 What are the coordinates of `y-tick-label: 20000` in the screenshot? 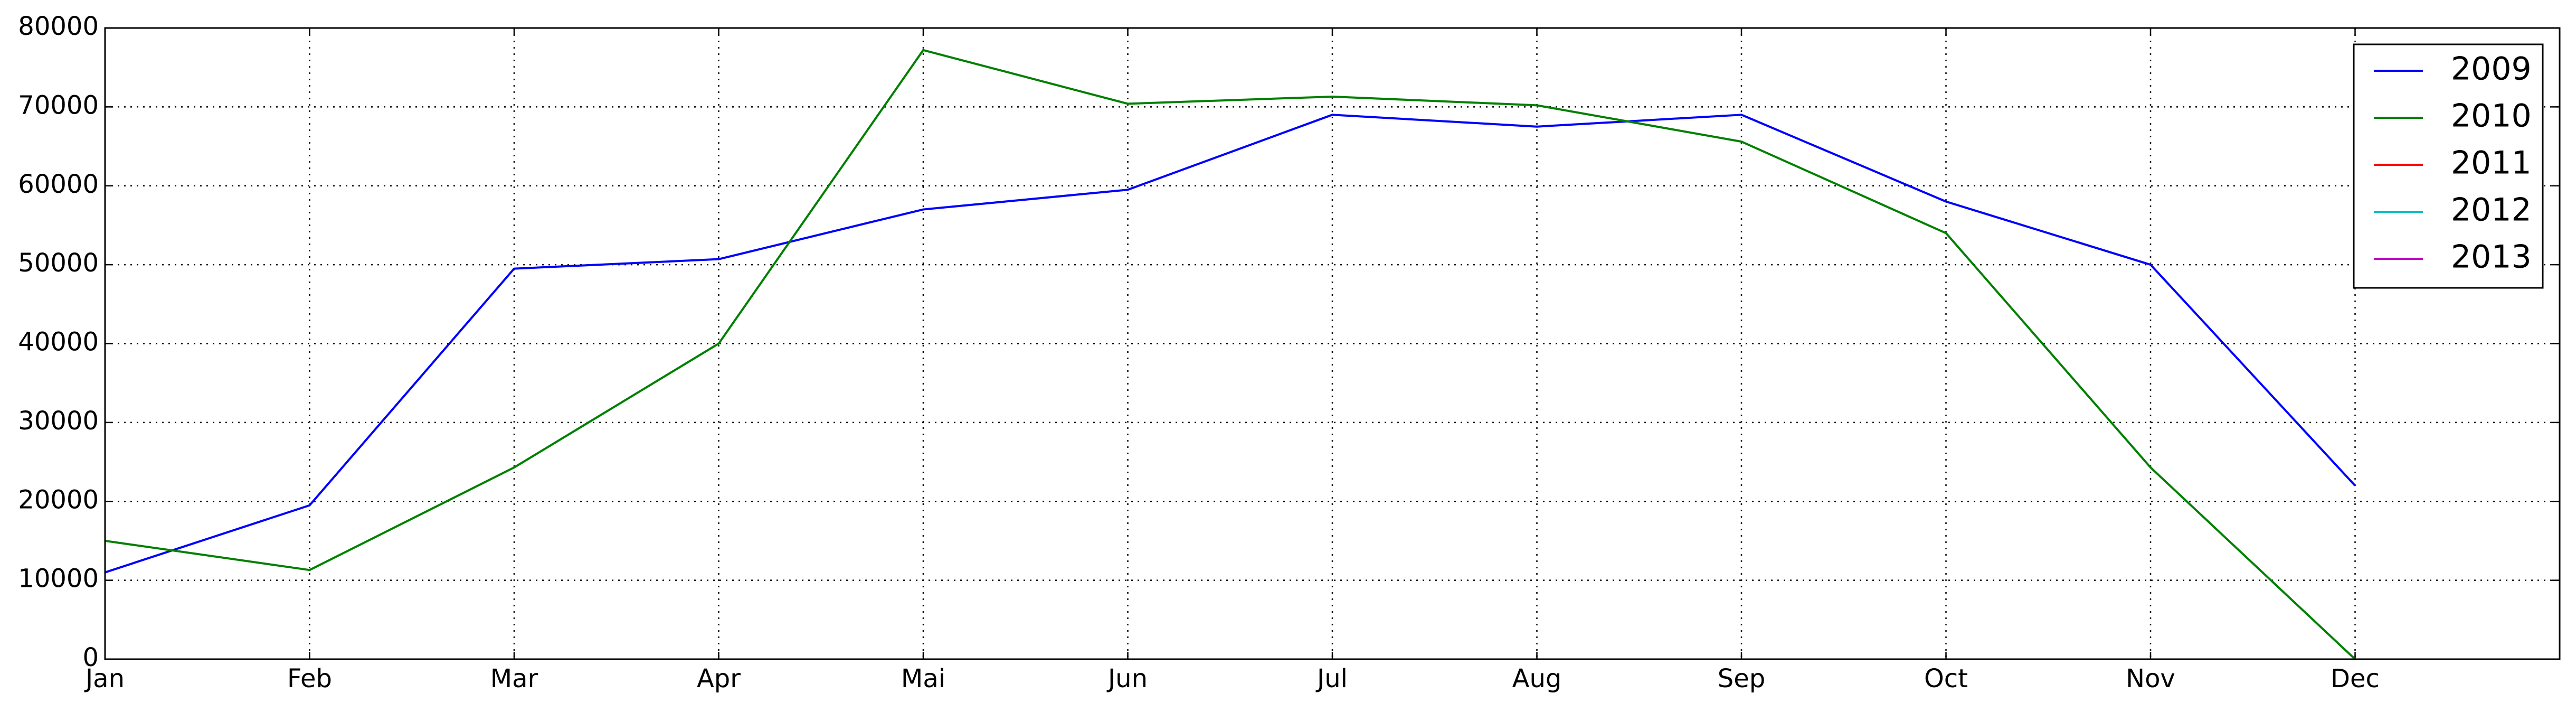 It's located at (58, 500).